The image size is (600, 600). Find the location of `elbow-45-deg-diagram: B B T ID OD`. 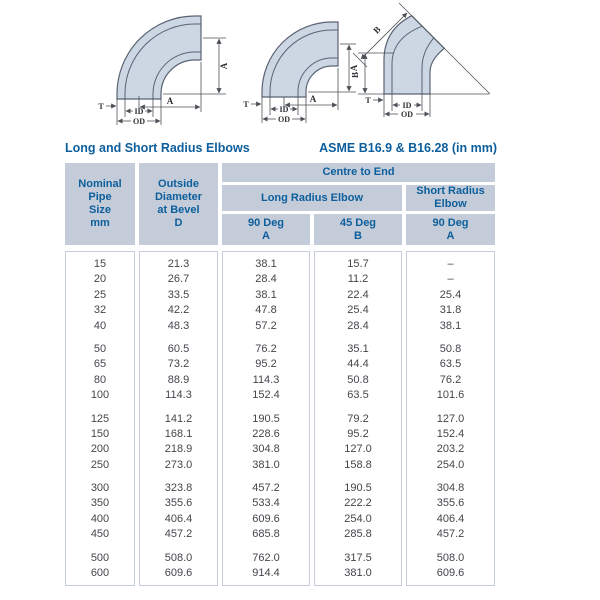

elbow-45-deg-diagram: B B T ID OD is located at coordinates (421, 60).